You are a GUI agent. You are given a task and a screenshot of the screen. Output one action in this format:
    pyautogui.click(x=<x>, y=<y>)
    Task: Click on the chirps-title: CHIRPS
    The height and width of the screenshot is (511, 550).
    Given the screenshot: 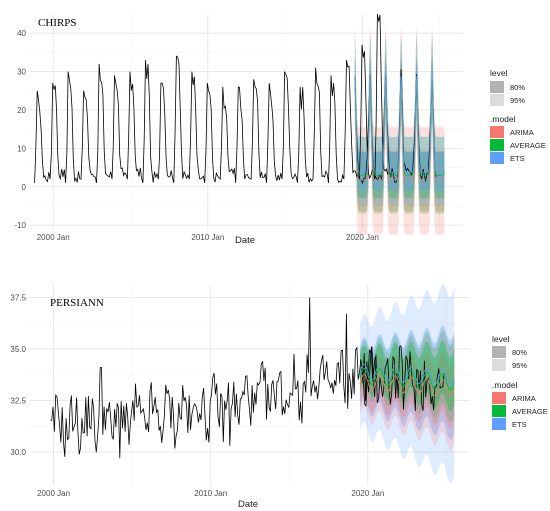 What is the action you would take?
    pyautogui.click(x=57, y=23)
    